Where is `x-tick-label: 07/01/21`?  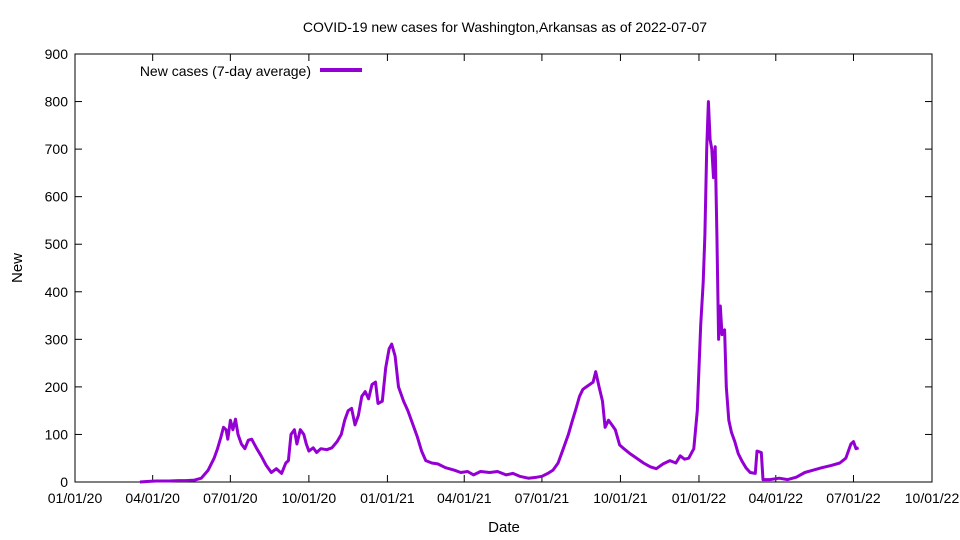 x-tick-label: 07/01/21 is located at coordinates (542, 498).